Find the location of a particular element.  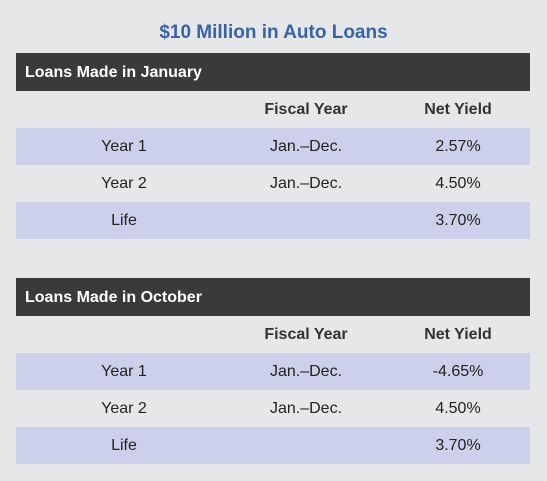

table-row: Year 1 Jan.–Dec. 2.57% is located at coordinates (273, 146).